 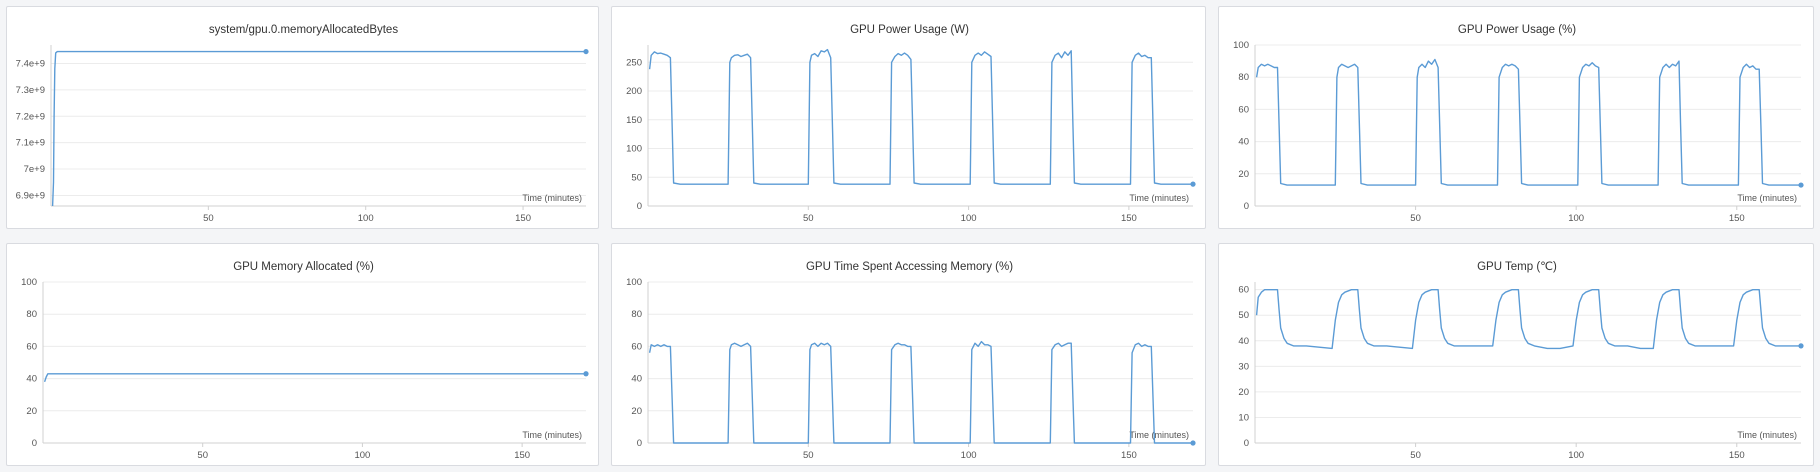 What do you see at coordinates (30, 116) in the screenshot?
I see `chart0-ytick-3: 7.2e+9` at bounding box center [30, 116].